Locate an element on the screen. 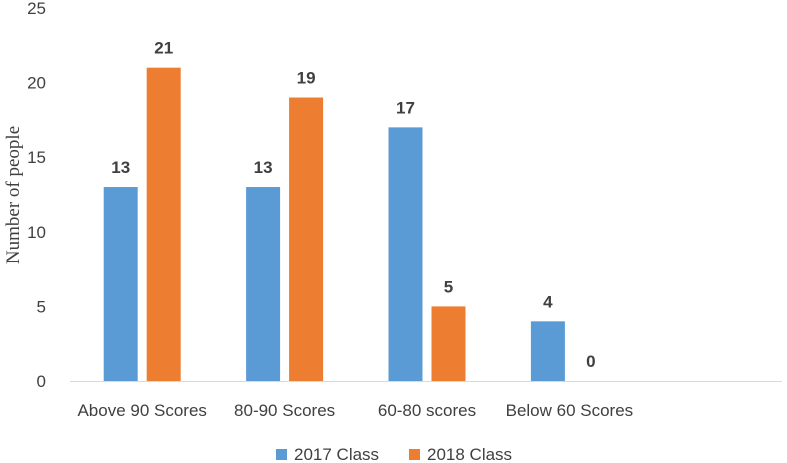 This screenshot has width=787, height=463. data-label: 21 is located at coordinates (163, 48).